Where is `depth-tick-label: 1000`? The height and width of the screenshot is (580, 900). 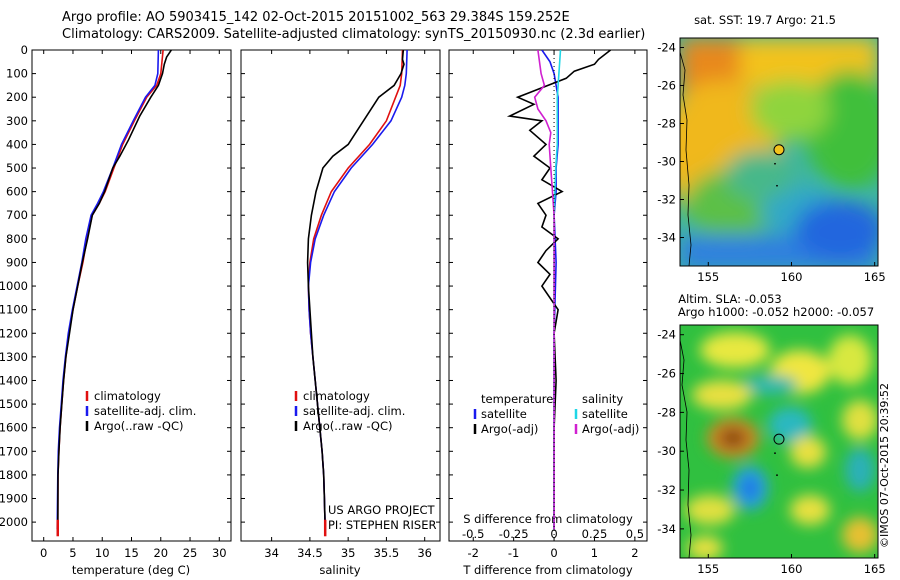 depth-tick-label: 1000 is located at coordinates (14, 286).